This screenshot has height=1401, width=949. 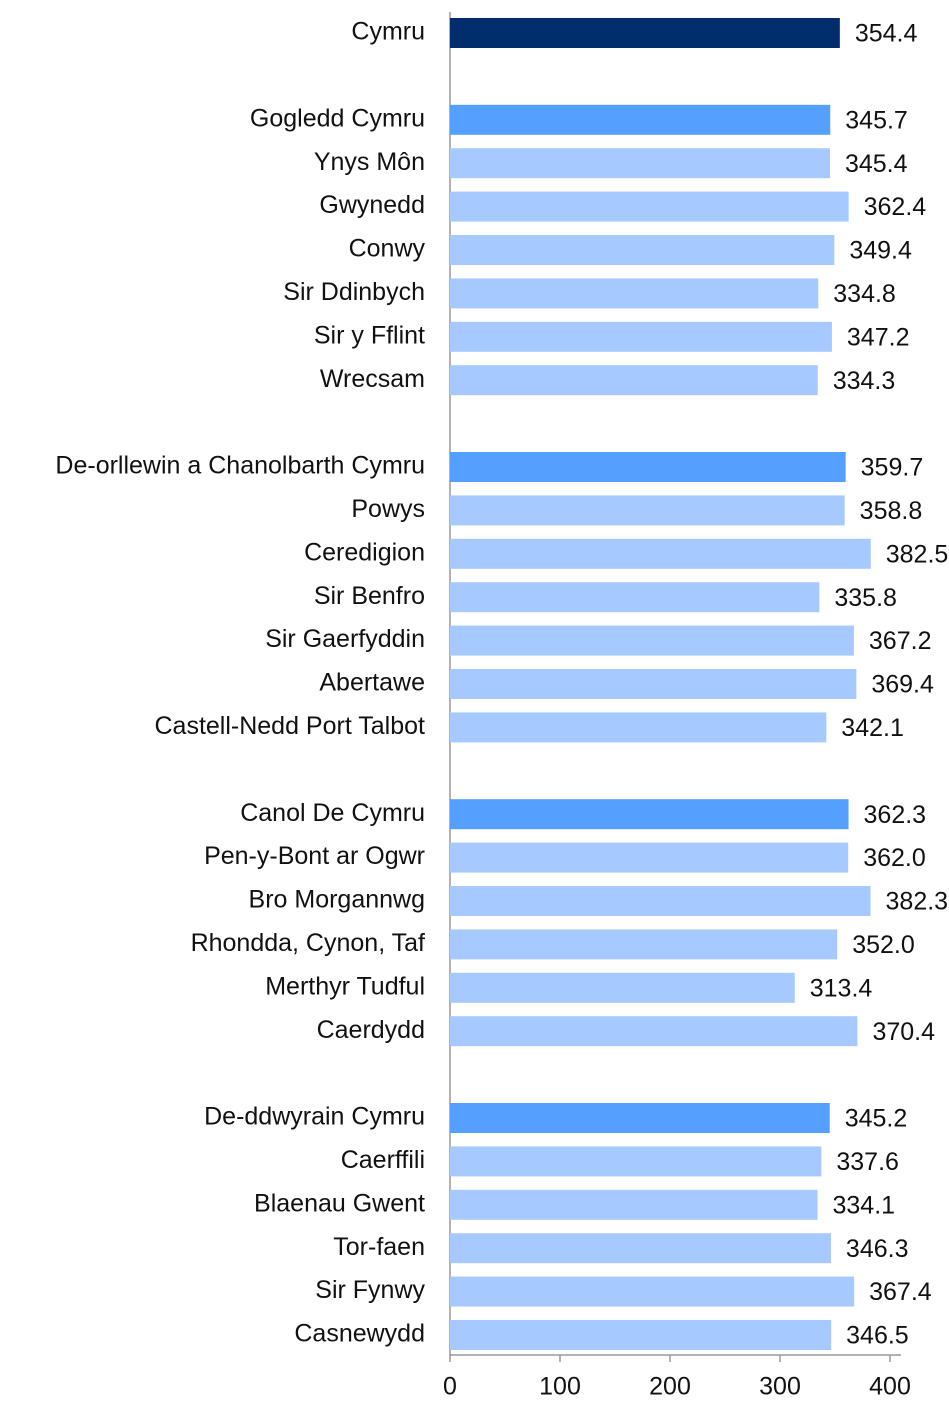 What do you see at coordinates (891, 511) in the screenshot?
I see `value-label: 358.8` at bounding box center [891, 511].